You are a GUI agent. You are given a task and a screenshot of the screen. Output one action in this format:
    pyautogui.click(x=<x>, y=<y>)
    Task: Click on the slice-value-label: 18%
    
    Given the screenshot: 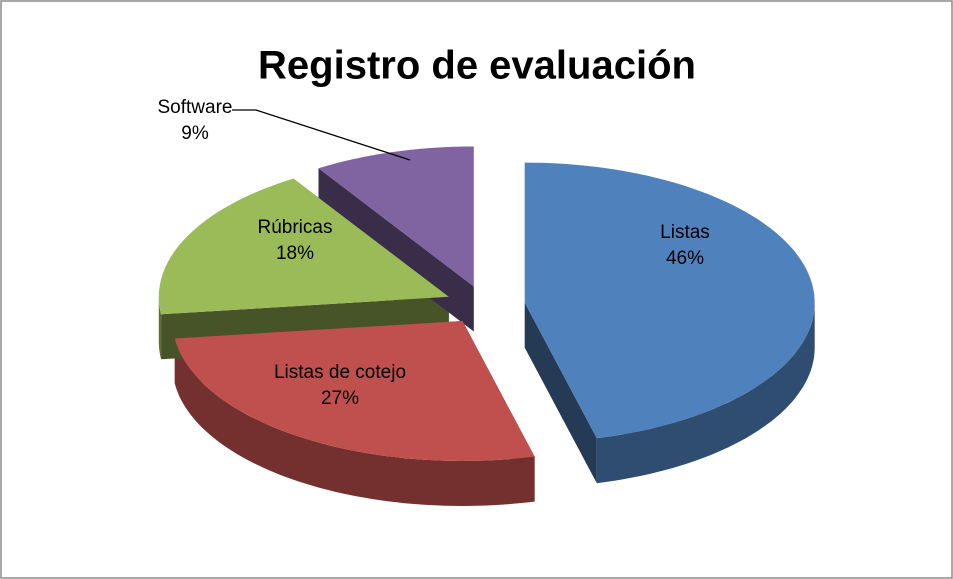 What is the action you would take?
    pyautogui.click(x=295, y=253)
    